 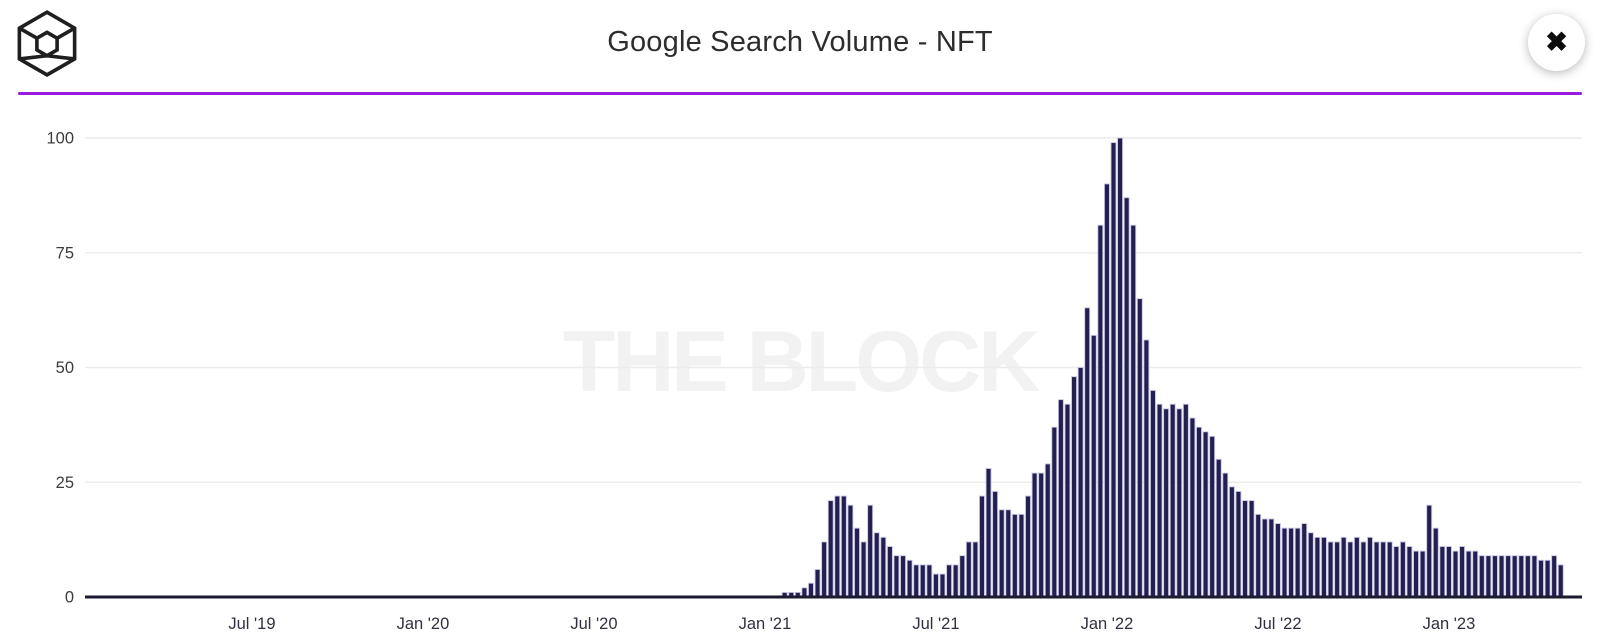 I want to click on chart-title: Google Search Volume - NFT, so click(x=800, y=42).